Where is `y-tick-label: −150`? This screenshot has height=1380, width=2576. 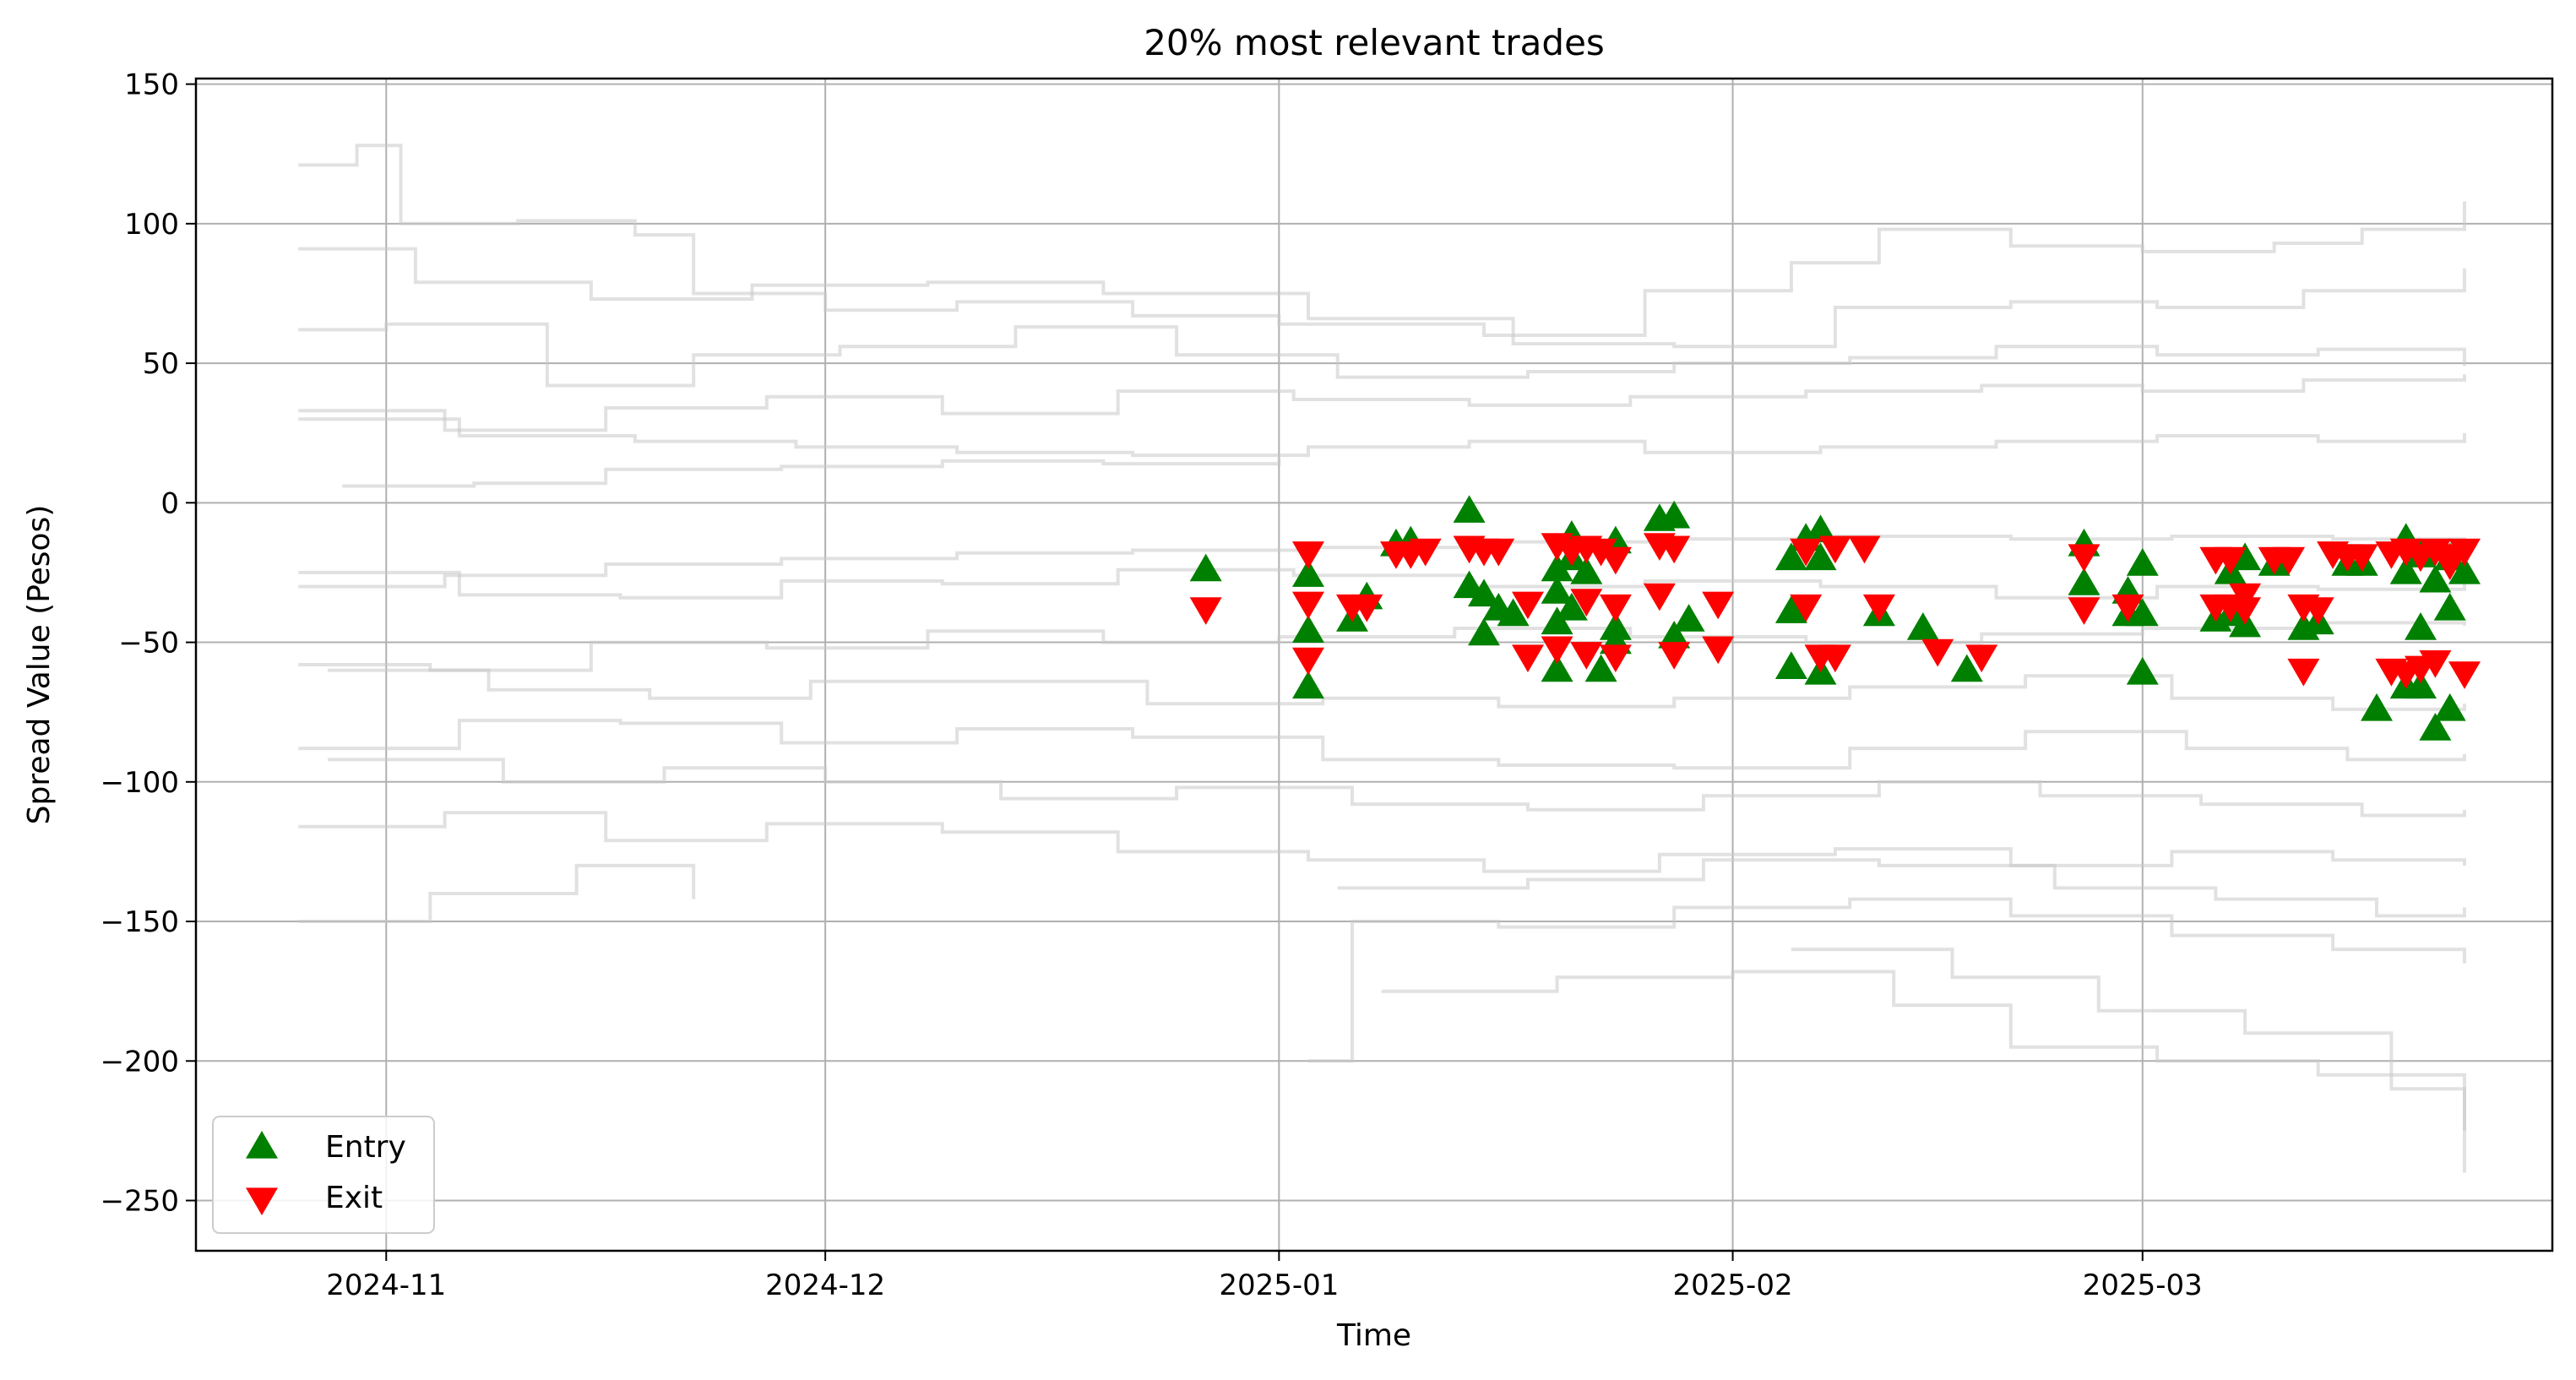
y-tick-label: −150 is located at coordinates (140, 922).